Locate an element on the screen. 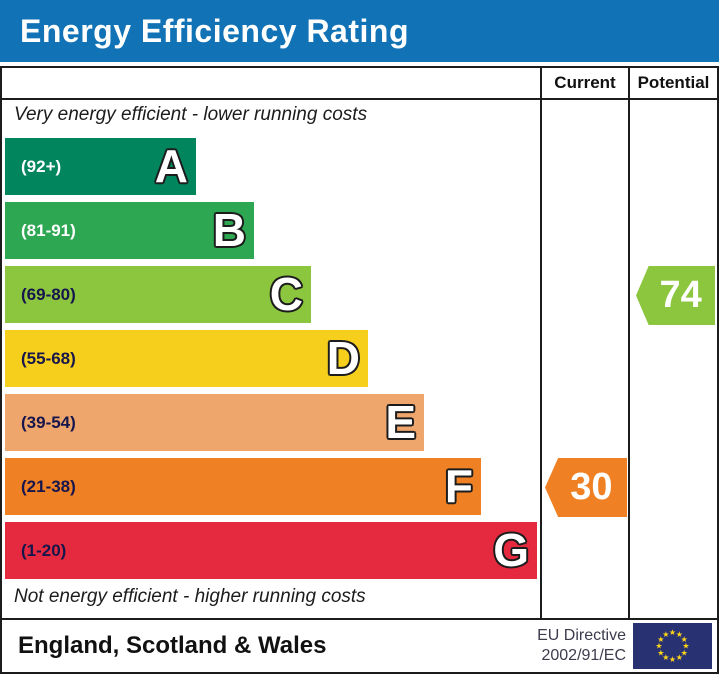 The image size is (719, 675). band-a-bar: (92+) A is located at coordinates (100, 166).